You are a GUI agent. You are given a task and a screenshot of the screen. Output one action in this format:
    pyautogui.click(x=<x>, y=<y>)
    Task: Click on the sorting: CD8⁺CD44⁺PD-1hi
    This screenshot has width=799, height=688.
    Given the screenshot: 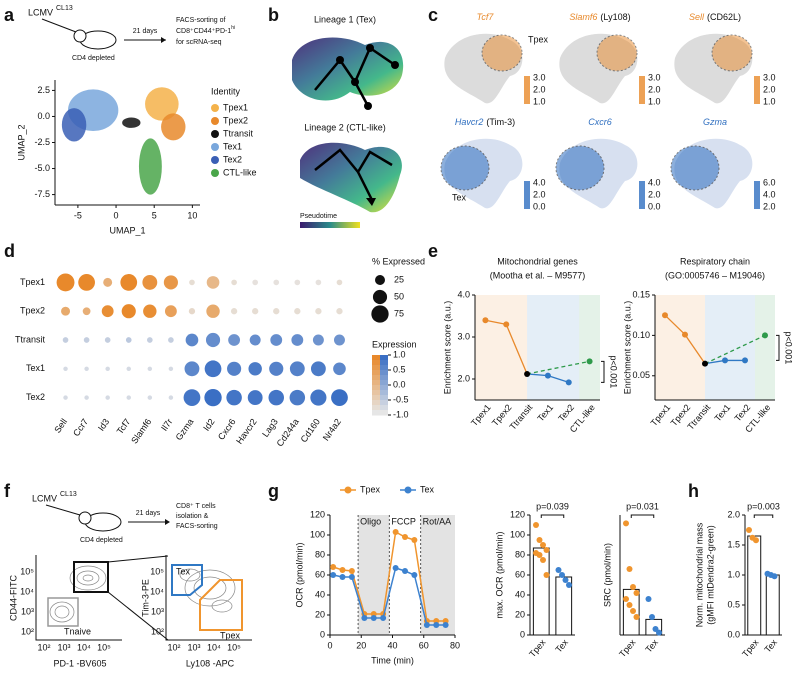 What is the action you would take?
    pyautogui.click(x=205, y=30)
    